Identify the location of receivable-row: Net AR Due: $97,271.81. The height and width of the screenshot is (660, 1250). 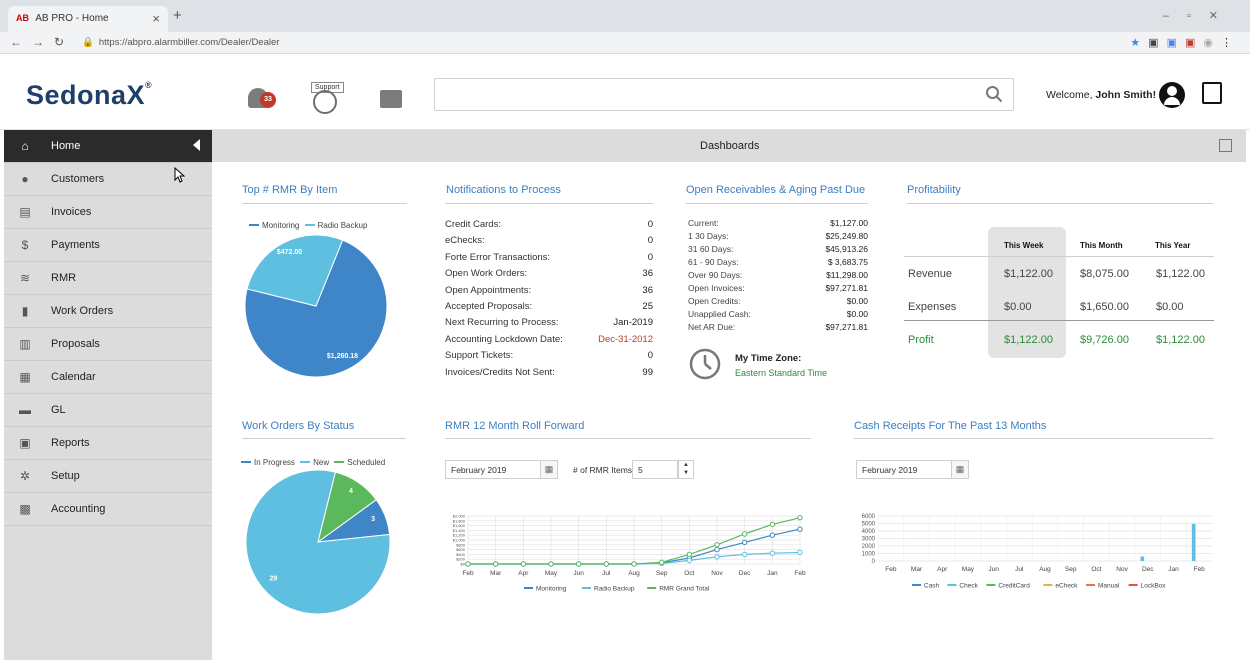
(778, 327).